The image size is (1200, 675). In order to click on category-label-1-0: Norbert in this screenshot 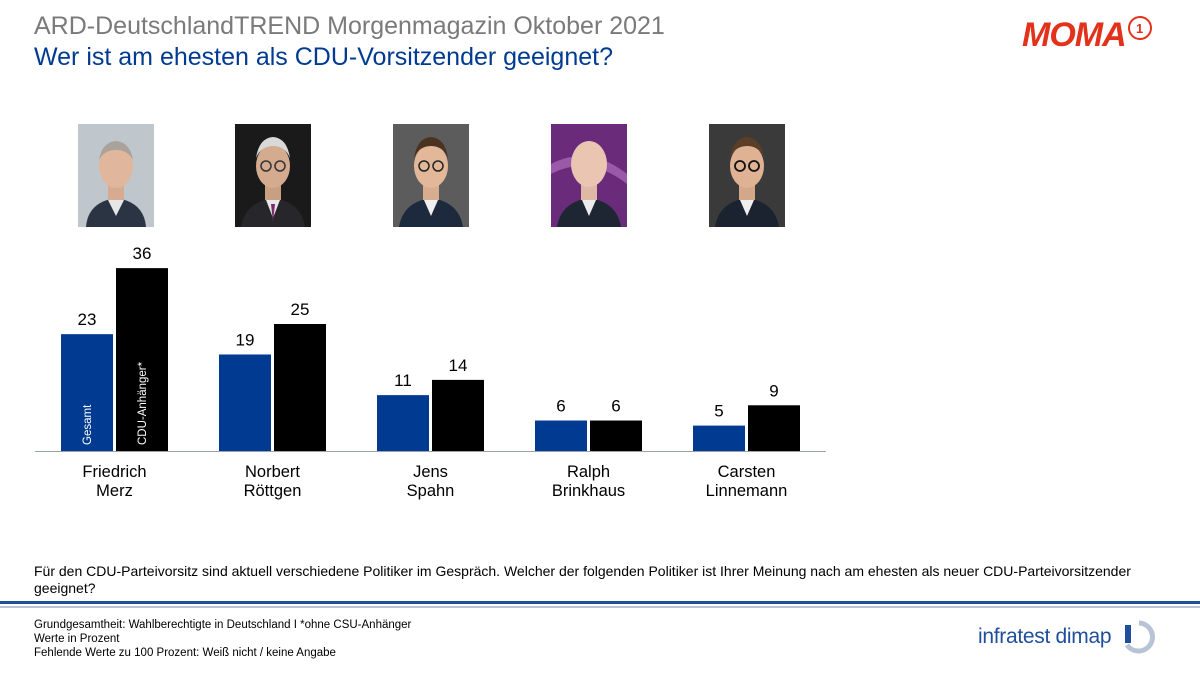, I will do `click(272, 472)`.